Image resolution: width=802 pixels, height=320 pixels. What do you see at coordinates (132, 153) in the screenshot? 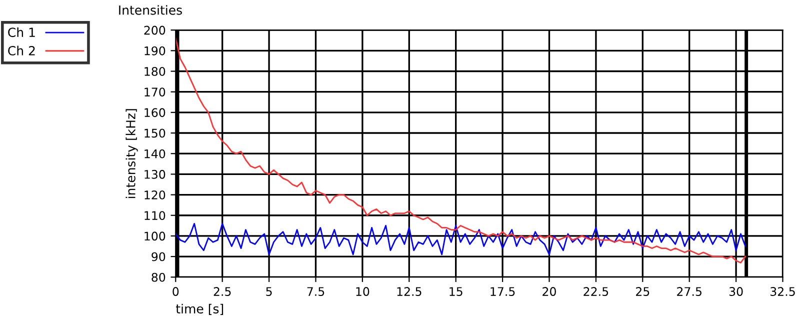
I see `y-axis-title: intensity [kHz]` at bounding box center [132, 153].